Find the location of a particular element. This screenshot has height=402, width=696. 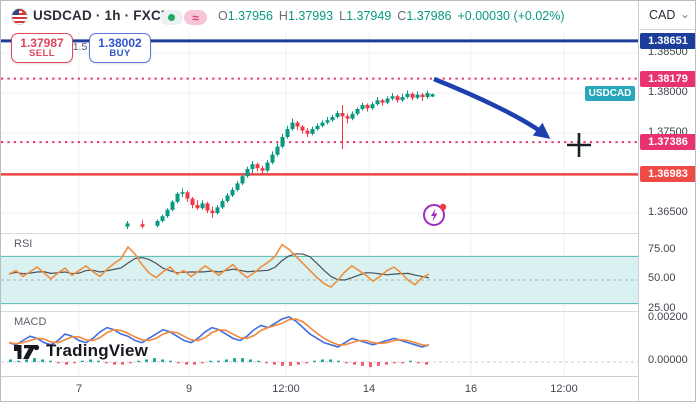

time-axis-label: 16 is located at coordinates (471, 389).